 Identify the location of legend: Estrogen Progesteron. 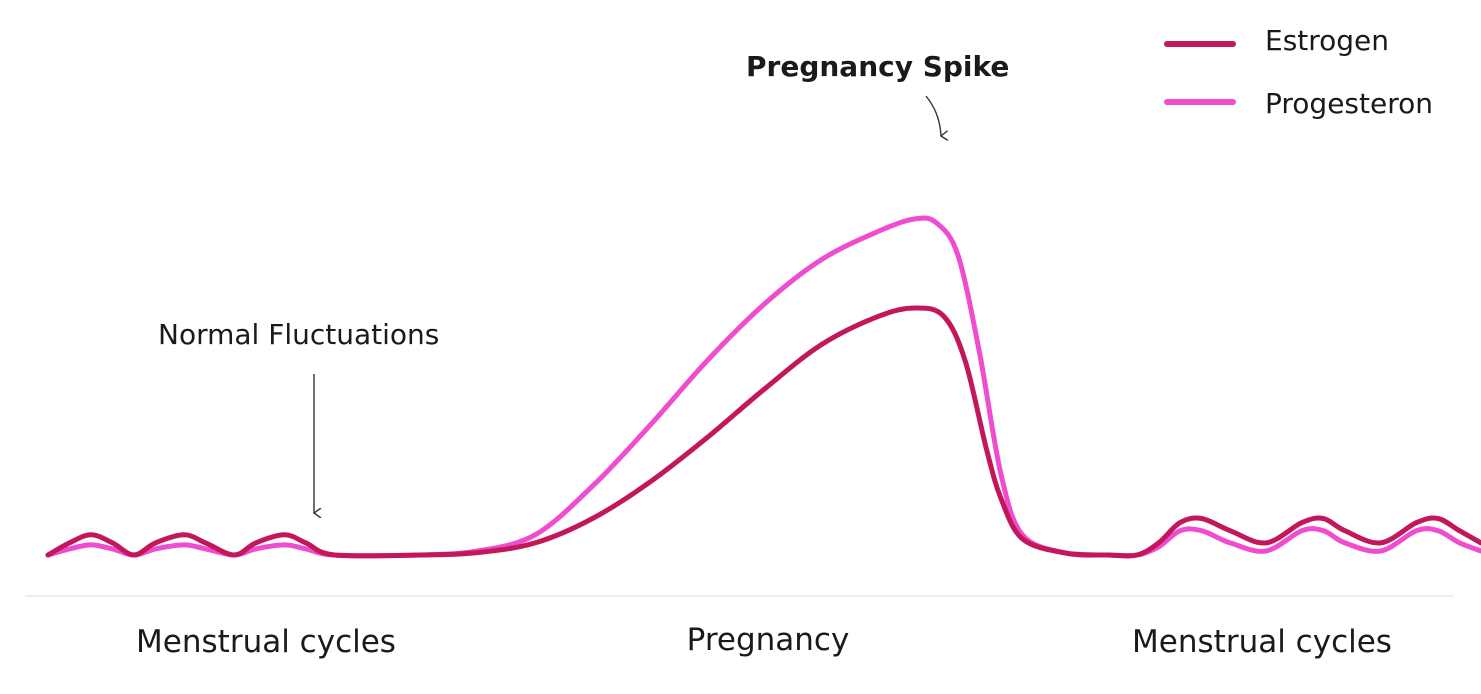
(1298, 72).